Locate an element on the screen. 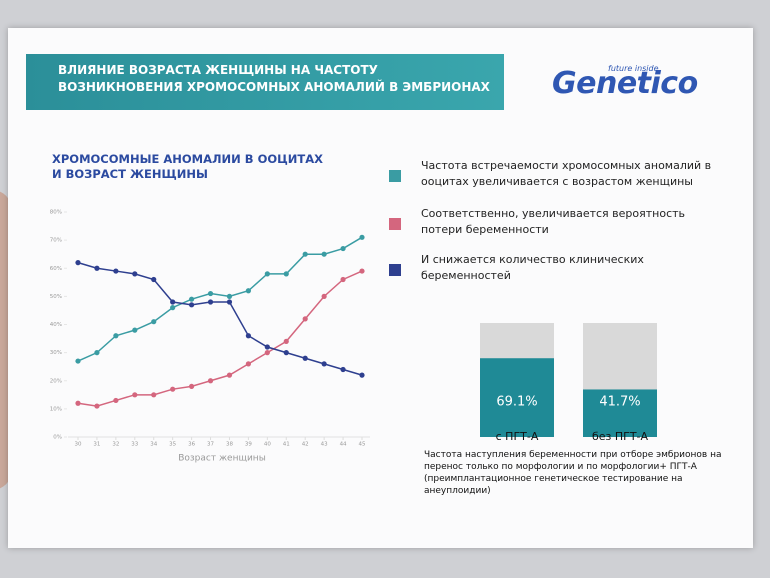 This screenshot has height=578, width=770. x-tick-label: 35 is located at coordinates (172, 445).